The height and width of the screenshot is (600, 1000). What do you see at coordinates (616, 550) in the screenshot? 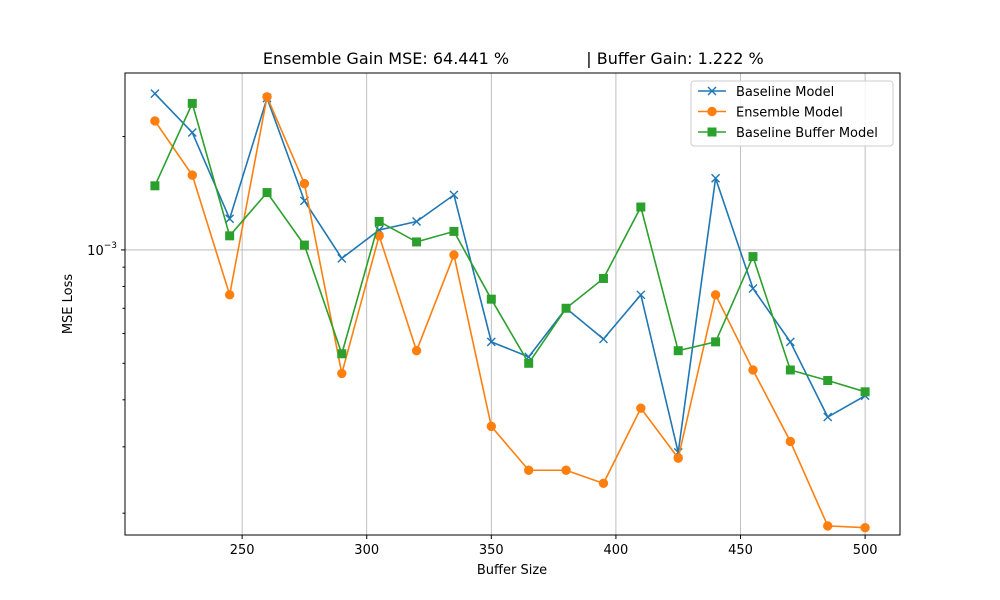
I see `x-tick-label: 400` at bounding box center [616, 550].